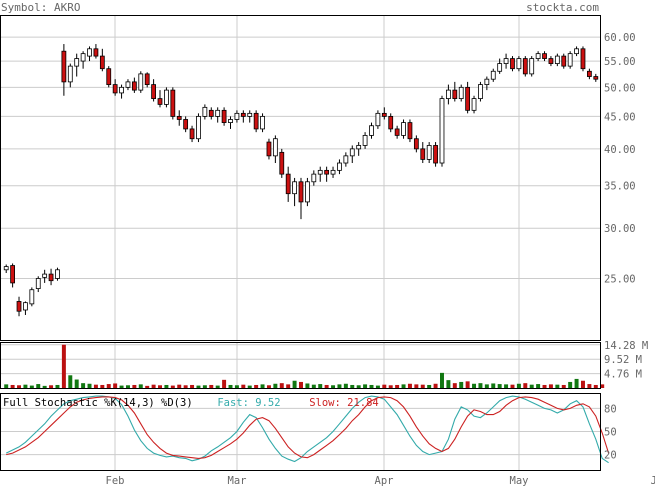 The image size is (655, 486). What do you see at coordinates (384, 480) in the screenshot?
I see `month-tick-label: Apr` at bounding box center [384, 480].